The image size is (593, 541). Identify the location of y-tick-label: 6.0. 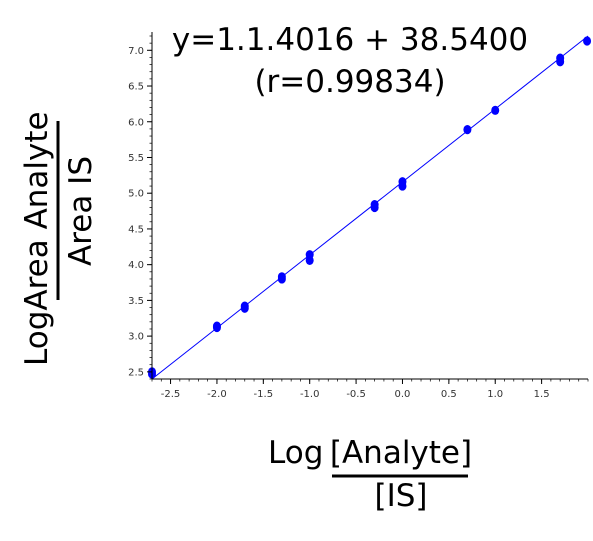
(136, 122).